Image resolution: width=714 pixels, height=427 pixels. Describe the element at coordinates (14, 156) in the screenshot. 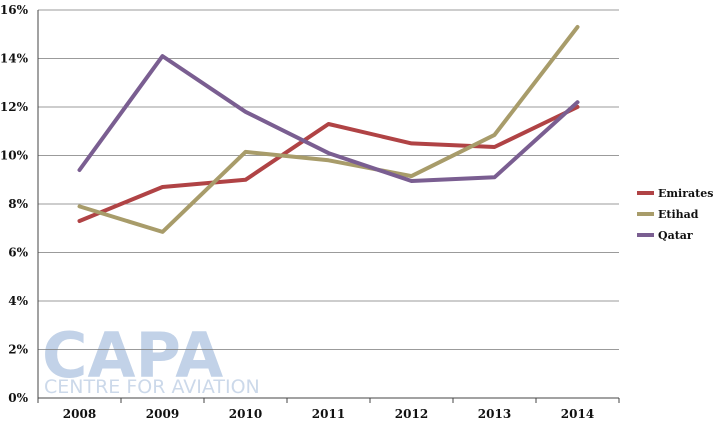

I see `y-tick-label: 10%` at that location.